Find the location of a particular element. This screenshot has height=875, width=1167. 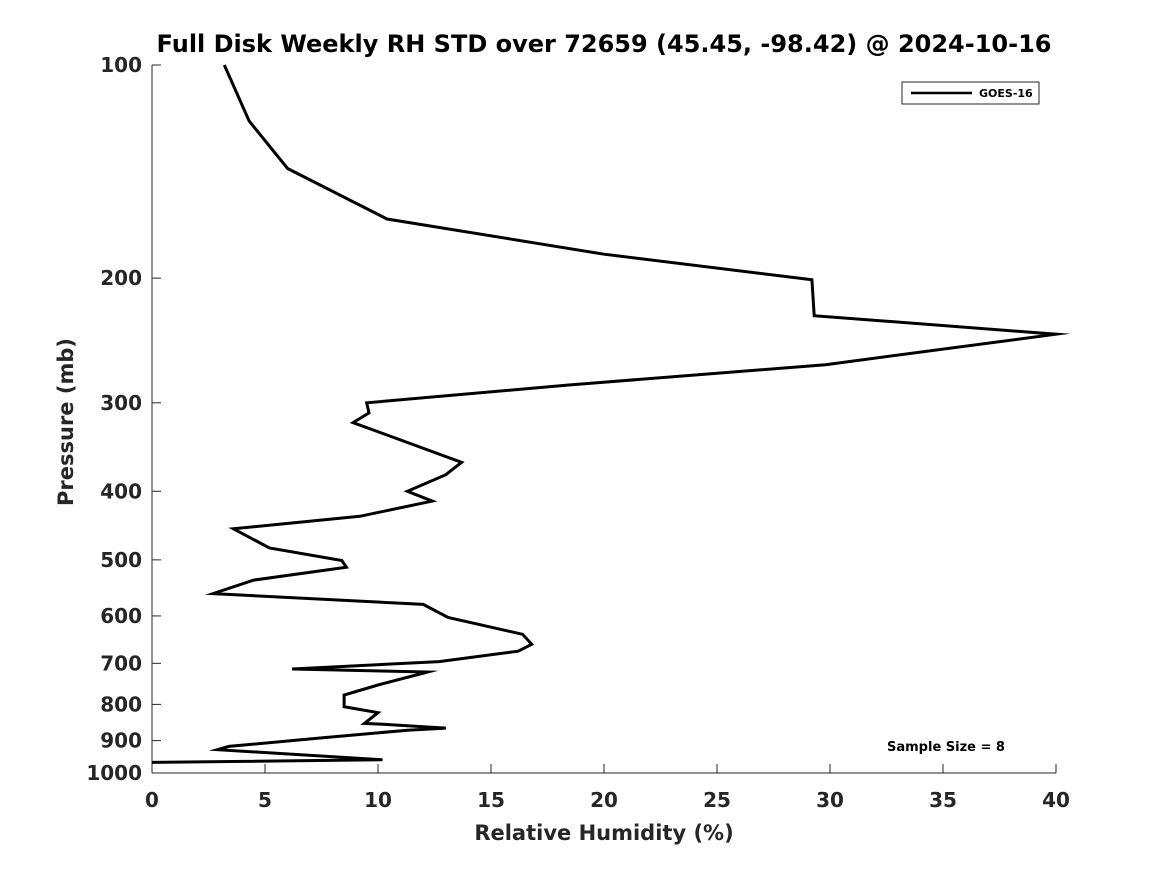

y-tick-label: 400 is located at coordinates (121, 491).